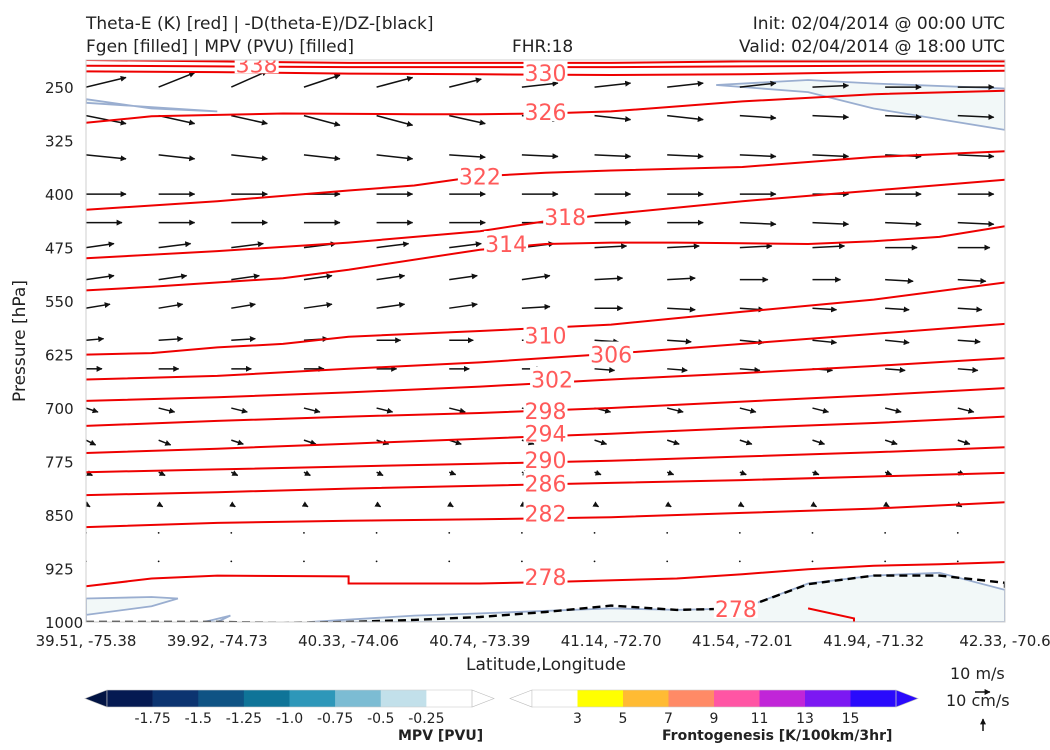 This screenshot has height=750, width=1050. I want to click on init-time: Init: 02/04/2014 @ 00:00 UTC, so click(878, 24).